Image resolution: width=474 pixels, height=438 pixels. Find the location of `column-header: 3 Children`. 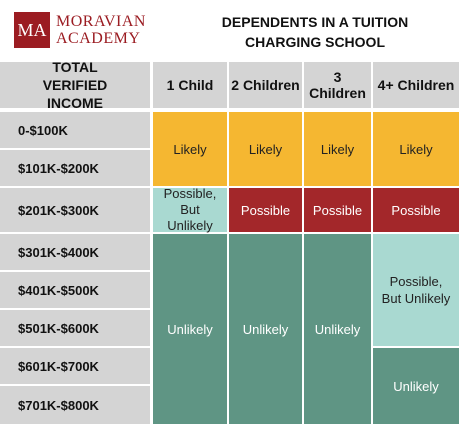

column-header: 3 Children is located at coordinates (337, 85).